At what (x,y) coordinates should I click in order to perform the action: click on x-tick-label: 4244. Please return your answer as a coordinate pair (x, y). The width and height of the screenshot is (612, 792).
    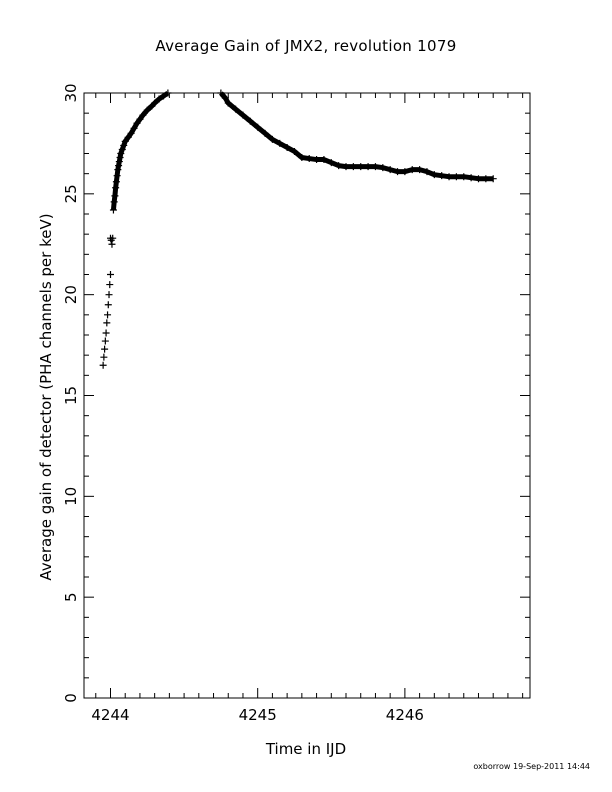
    Looking at the image, I should click on (110, 715).